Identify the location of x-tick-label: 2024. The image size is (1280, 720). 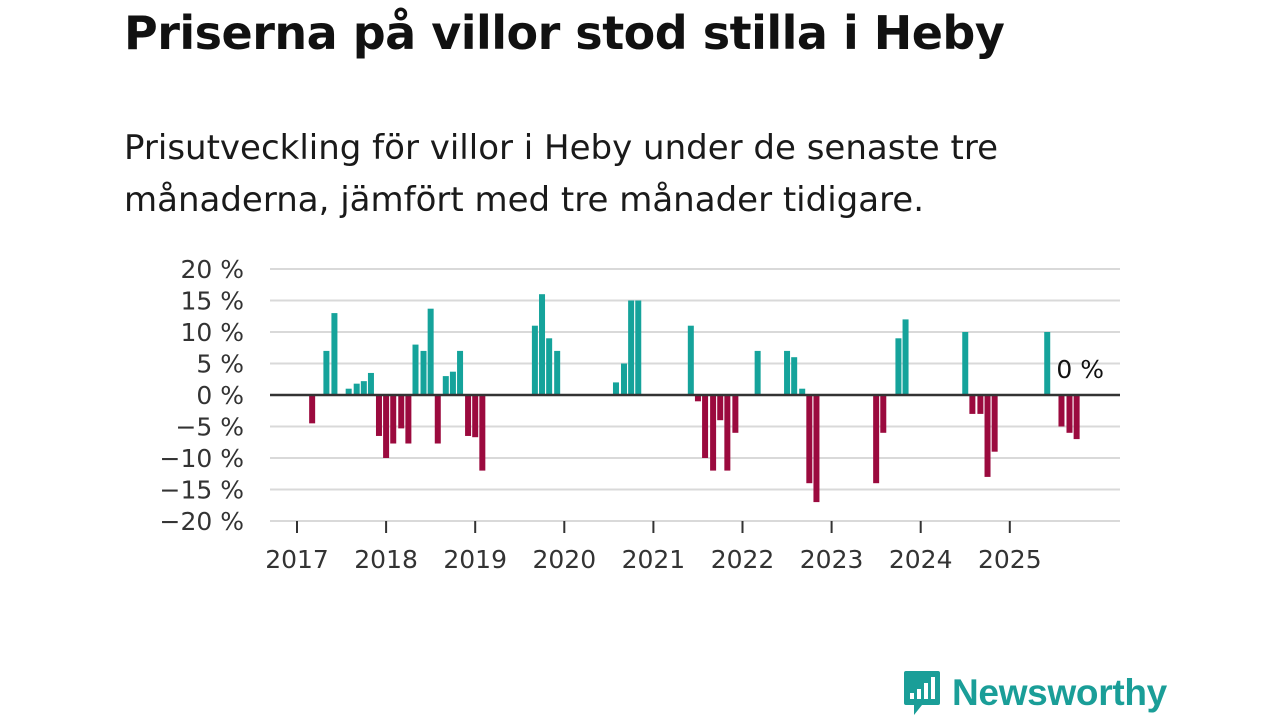
(921, 559).